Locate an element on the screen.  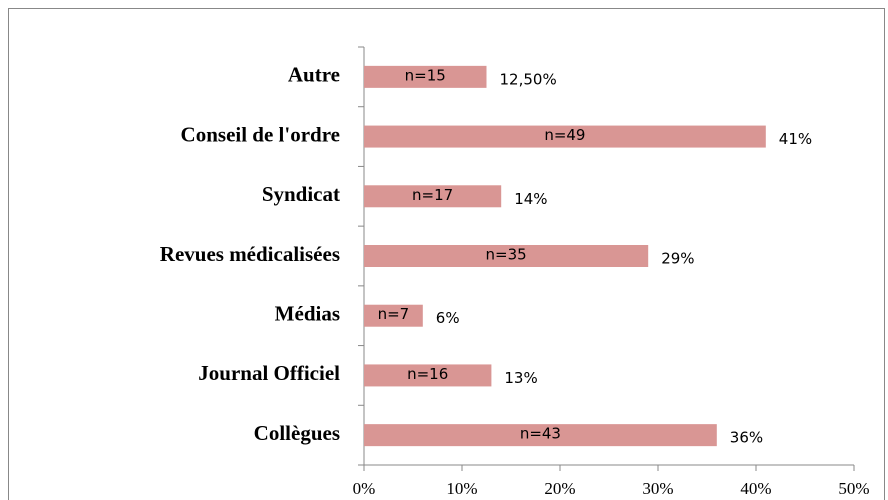
bar-label: n=16 is located at coordinates (427, 374).